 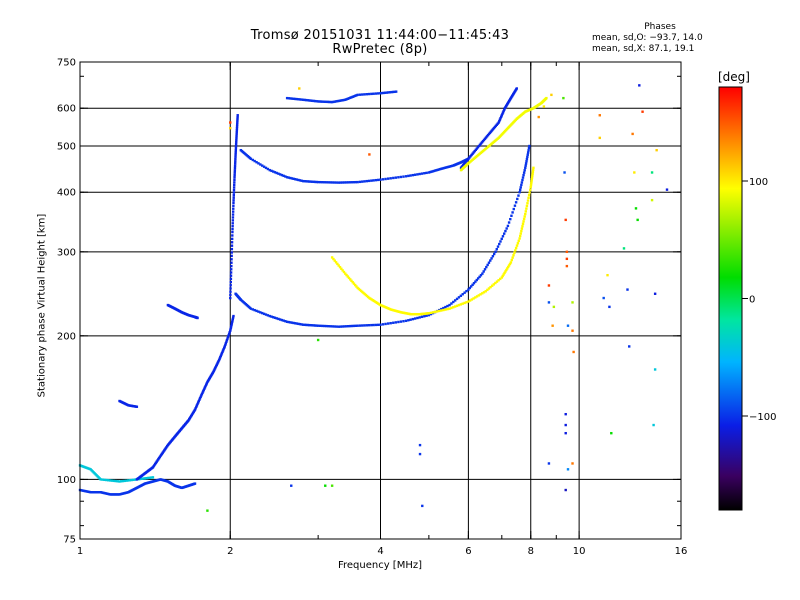 What do you see at coordinates (468, 551) in the screenshot?
I see `x-tick-label: 6` at bounding box center [468, 551].